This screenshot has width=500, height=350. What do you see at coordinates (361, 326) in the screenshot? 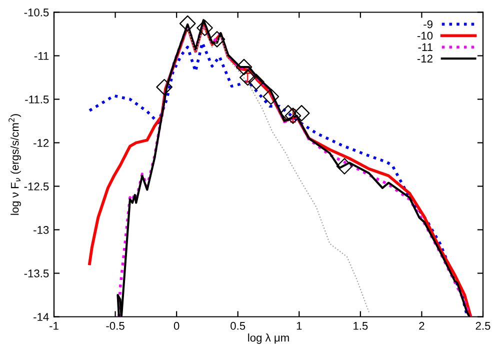
I see `x-tick-label: 1.5` at bounding box center [361, 326].